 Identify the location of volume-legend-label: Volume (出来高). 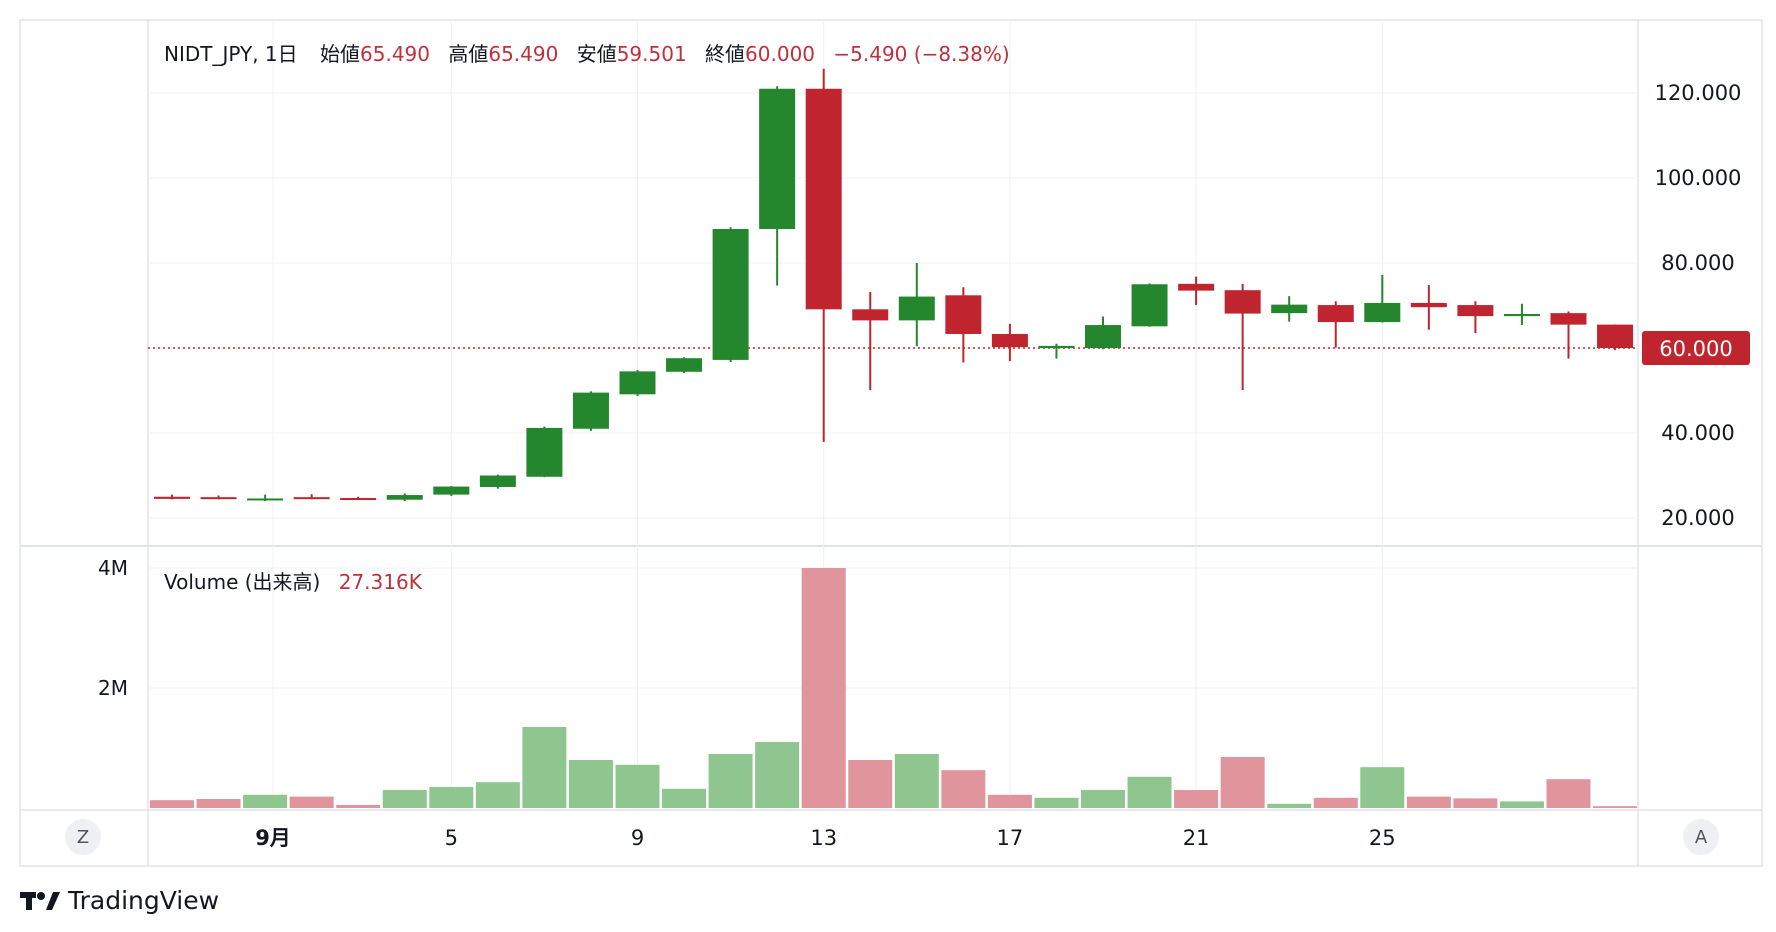
(242, 582).